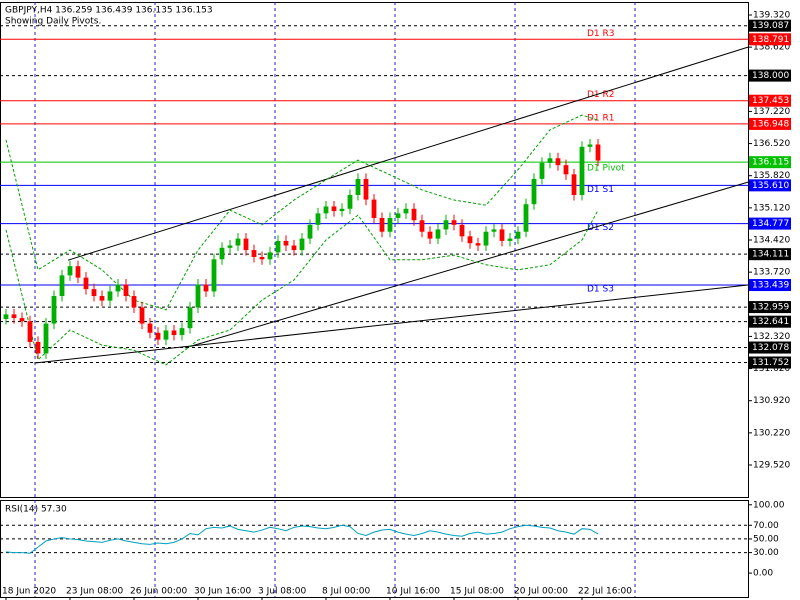  What do you see at coordinates (158, 592) in the screenshot?
I see `x-tick-label: 26 Jun 00:00` at bounding box center [158, 592].